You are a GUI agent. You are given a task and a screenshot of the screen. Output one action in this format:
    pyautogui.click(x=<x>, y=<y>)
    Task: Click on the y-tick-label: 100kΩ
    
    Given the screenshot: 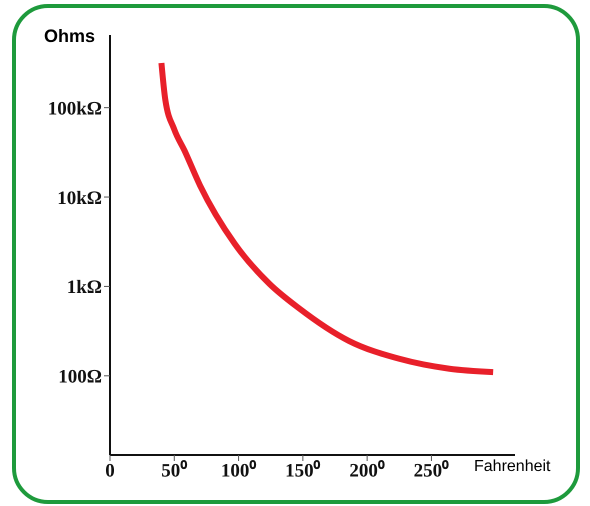 What is the action you would take?
    pyautogui.click(x=75, y=109)
    